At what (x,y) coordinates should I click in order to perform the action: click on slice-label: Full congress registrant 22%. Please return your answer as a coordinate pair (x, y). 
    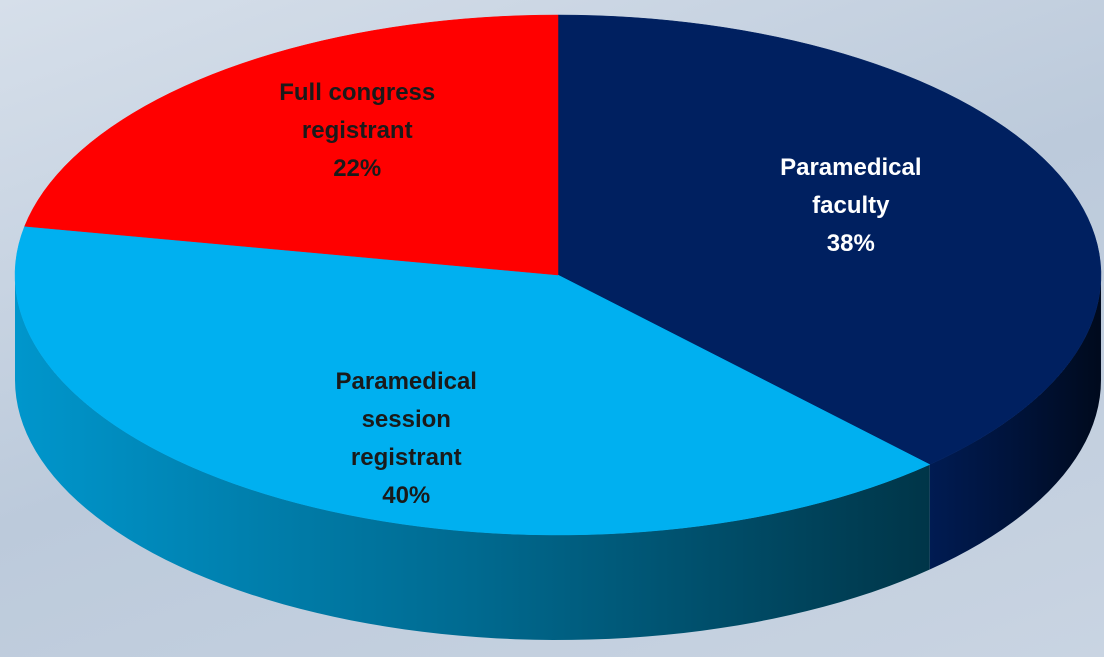
    Looking at the image, I should click on (357, 131).